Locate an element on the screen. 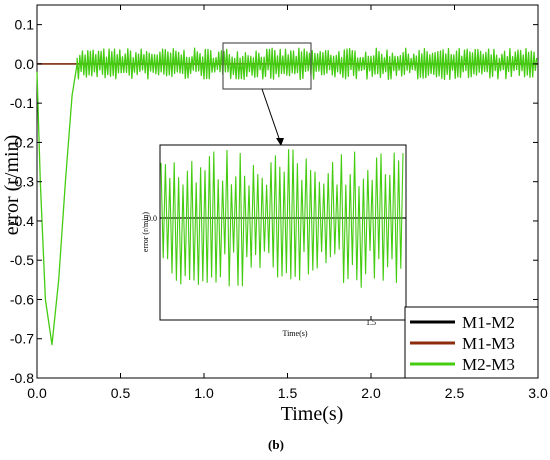 The width and height of the screenshot is (550, 460). x-tick-label-5: 2.5 is located at coordinates (455, 393).